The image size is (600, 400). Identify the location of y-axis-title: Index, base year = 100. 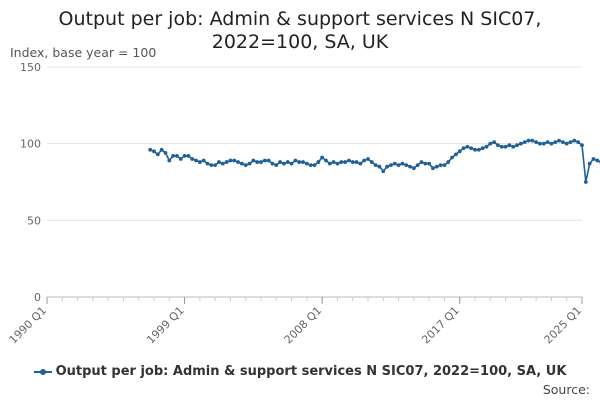
(83, 52).